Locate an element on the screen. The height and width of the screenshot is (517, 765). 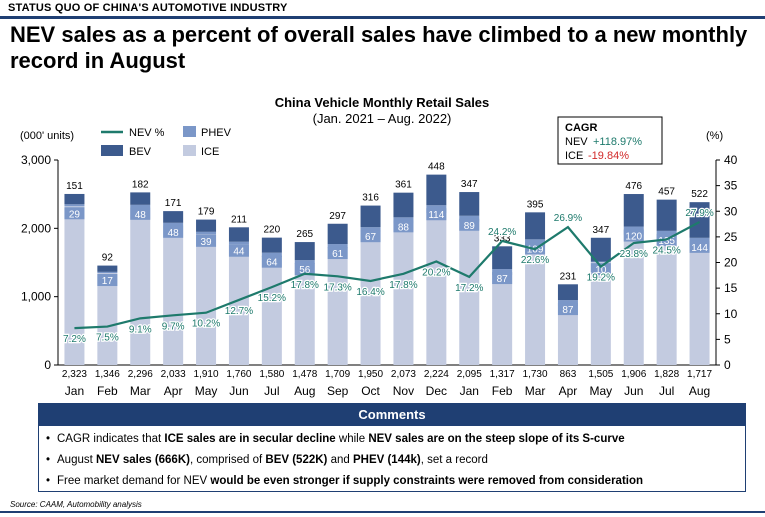
nev-pct-label: 15.2% is located at coordinates (272, 298).